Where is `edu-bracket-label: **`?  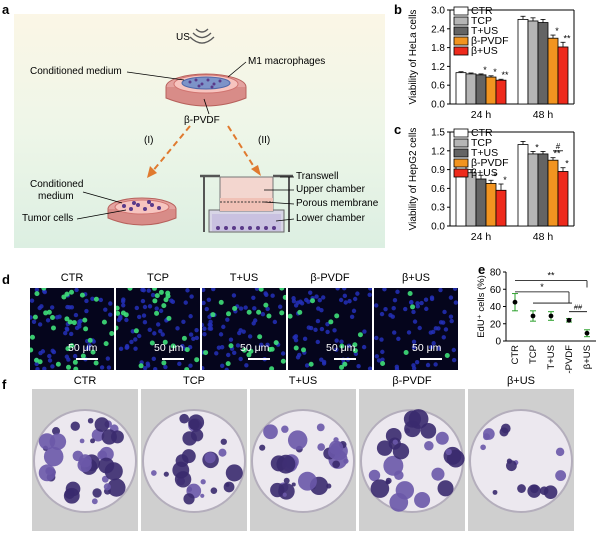 edu-bracket-label: ** is located at coordinates (551, 276).